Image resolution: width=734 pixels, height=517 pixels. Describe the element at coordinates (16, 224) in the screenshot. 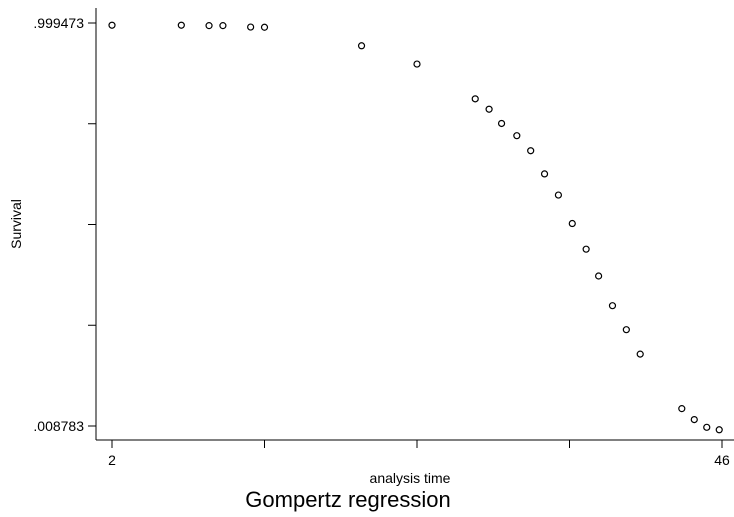

I see `y-axis-title: Survival` at that location.